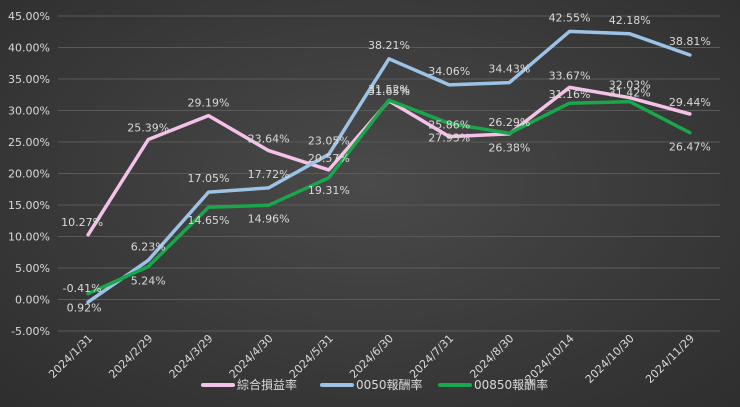  I want to click on y-tick-label: 10.00%, so click(29, 237).